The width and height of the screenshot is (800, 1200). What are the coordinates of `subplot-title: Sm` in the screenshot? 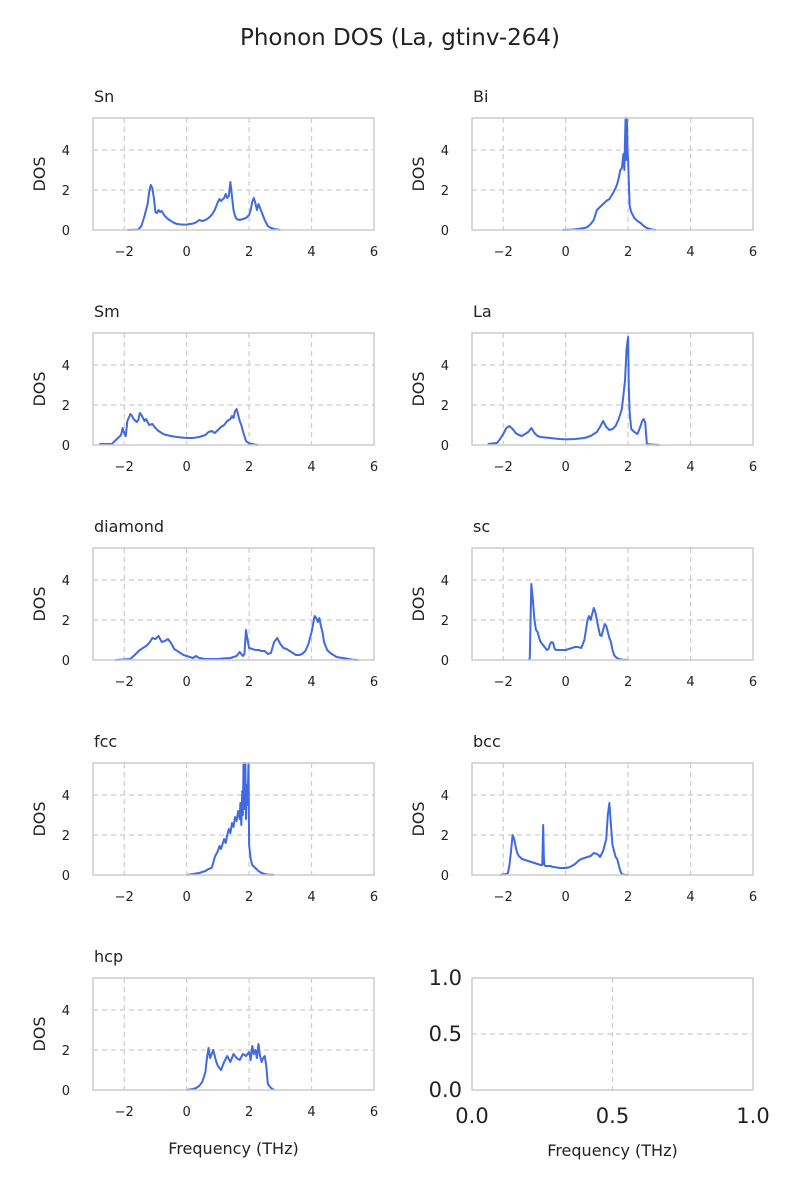 It's located at (107, 311).